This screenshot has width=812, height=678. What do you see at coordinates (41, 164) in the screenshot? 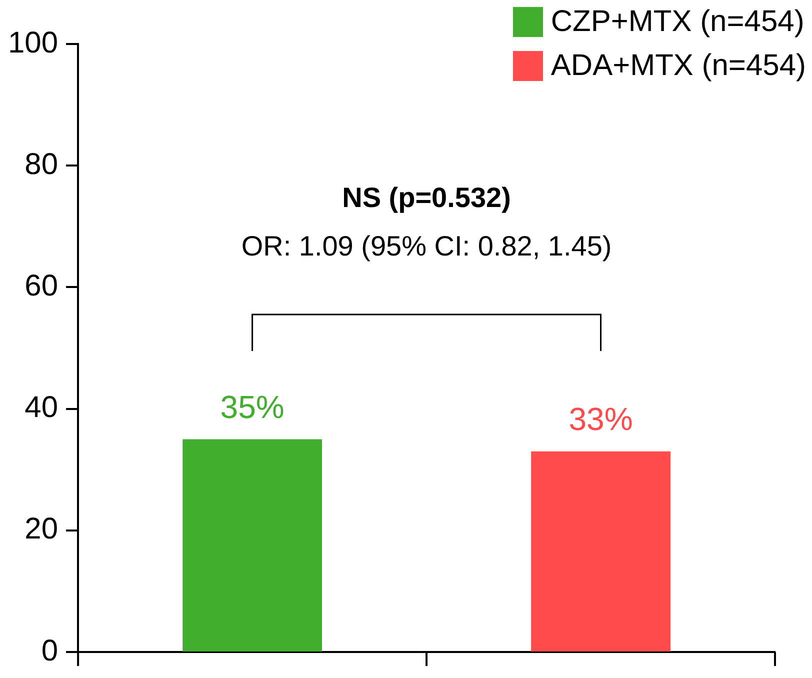
I see `y-tick-label: 80` at bounding box center [41, 164].